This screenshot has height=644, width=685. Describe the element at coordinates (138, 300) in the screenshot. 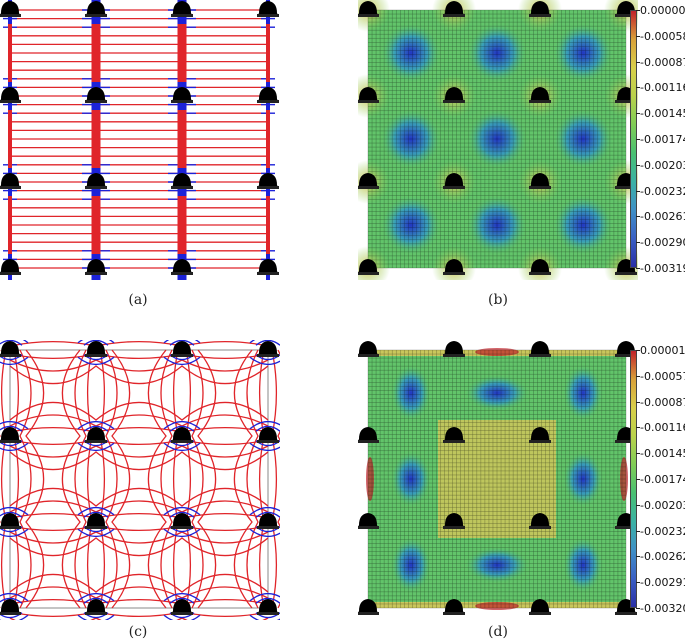

I see `caption-a: (a)` at that location.